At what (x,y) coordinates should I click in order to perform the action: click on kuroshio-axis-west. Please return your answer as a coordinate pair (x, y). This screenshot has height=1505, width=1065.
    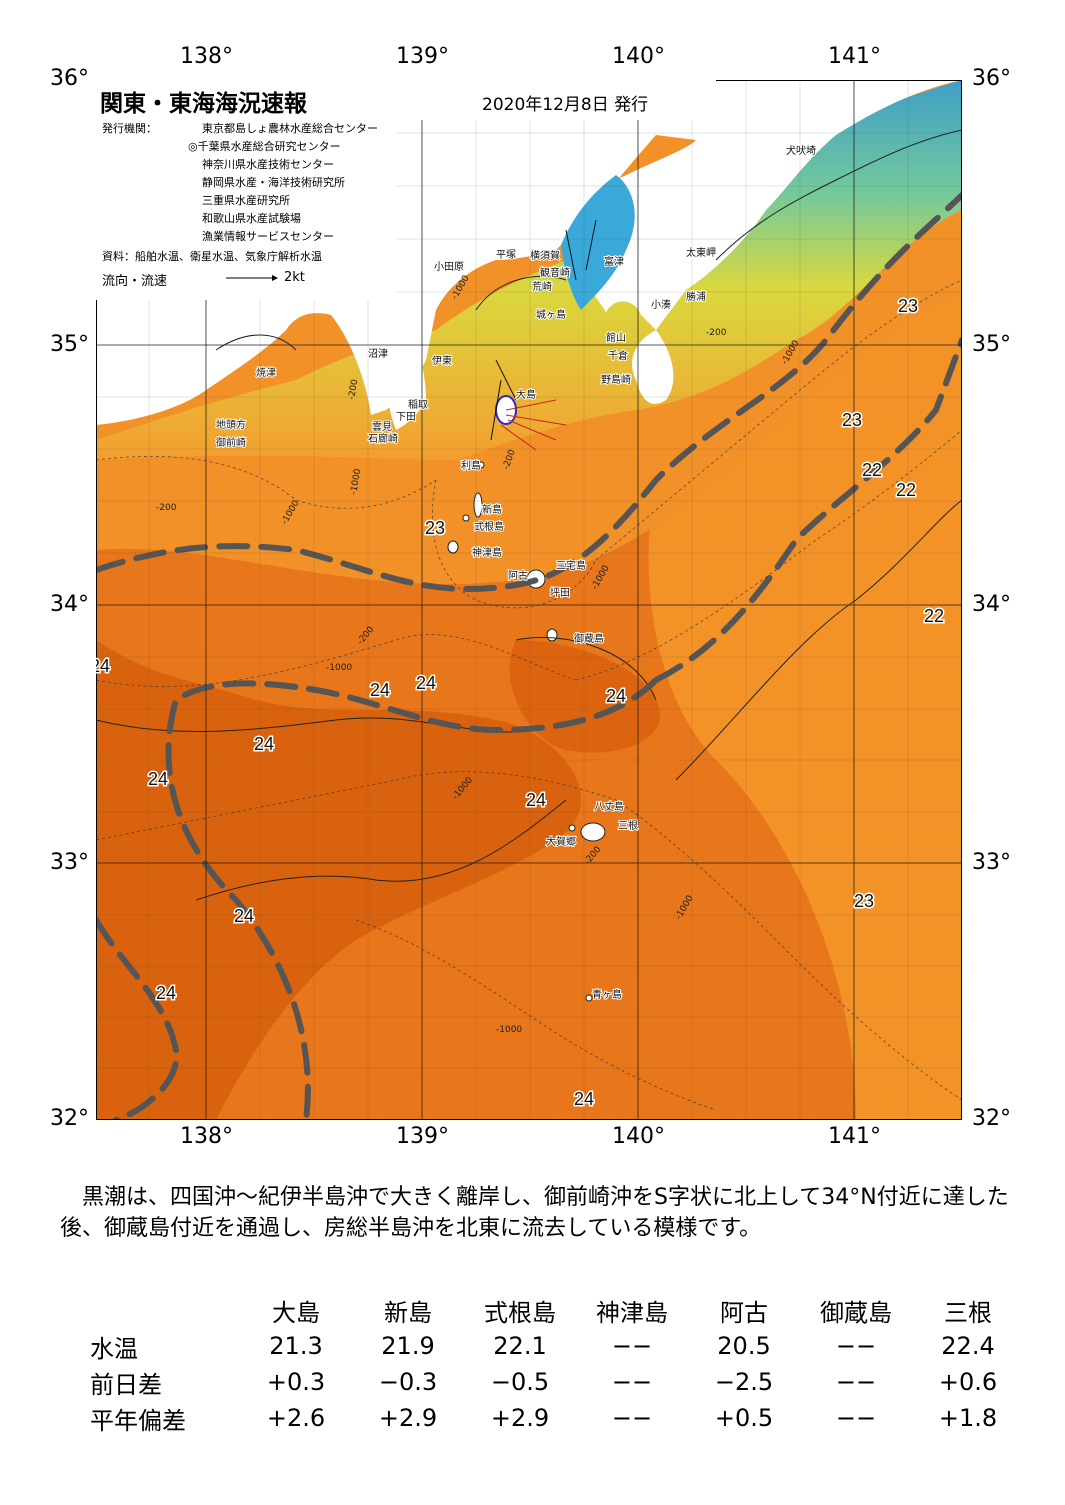
    Looking at the image, I should click on (138, 1018).